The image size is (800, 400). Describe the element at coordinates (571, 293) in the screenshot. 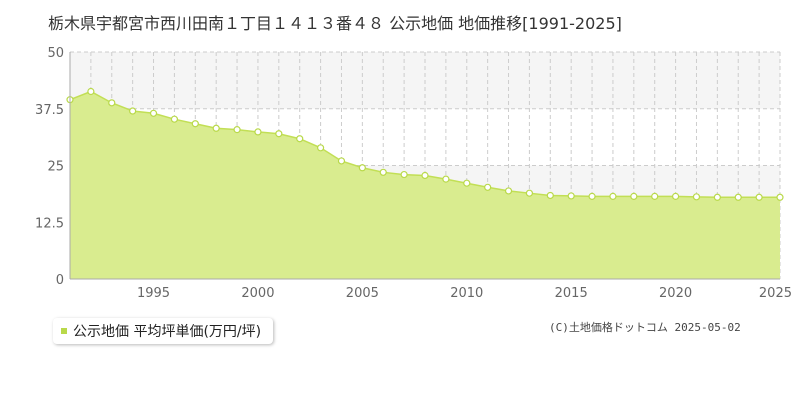

I see `x-tick-label: 2015` at that location.